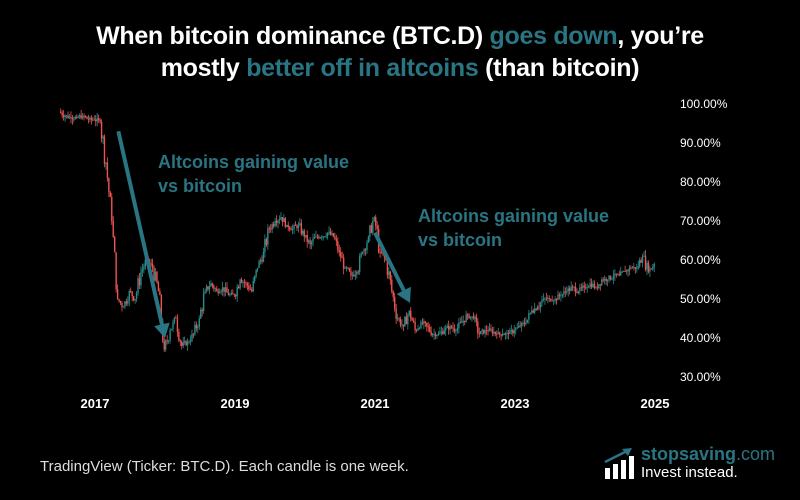 The image size is (800, 500). What do you see at coordinates (515, 403) in the screenshot?
I see `x-tick-label: 2023` at bounding box center [515, 403].